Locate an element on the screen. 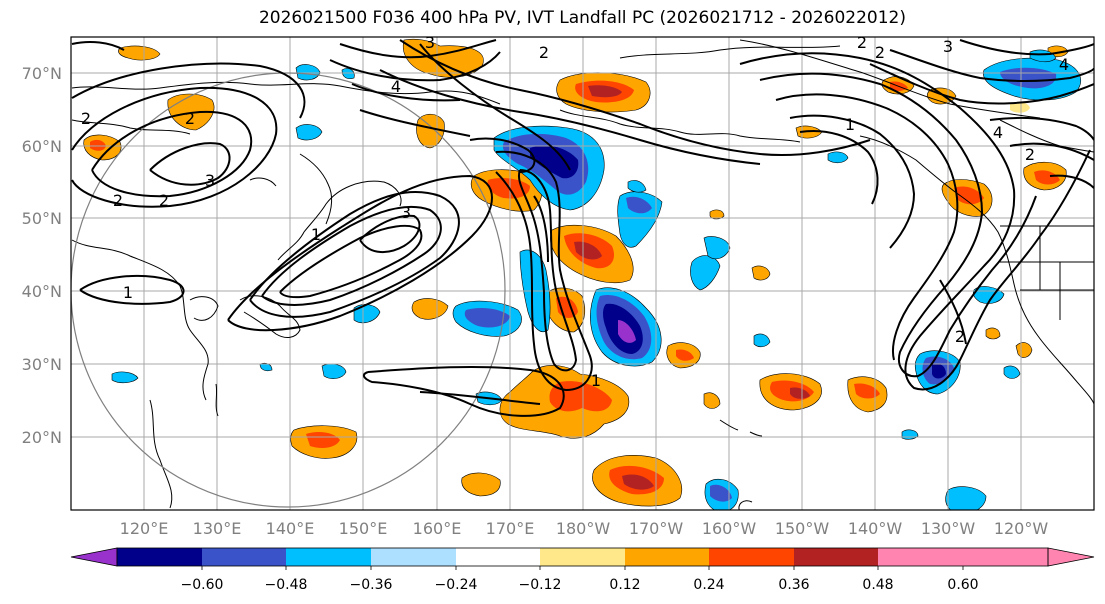 The height and width of the screenshot is (604, 1105). lat-label: 40°N is located at coordinates (42, 291).